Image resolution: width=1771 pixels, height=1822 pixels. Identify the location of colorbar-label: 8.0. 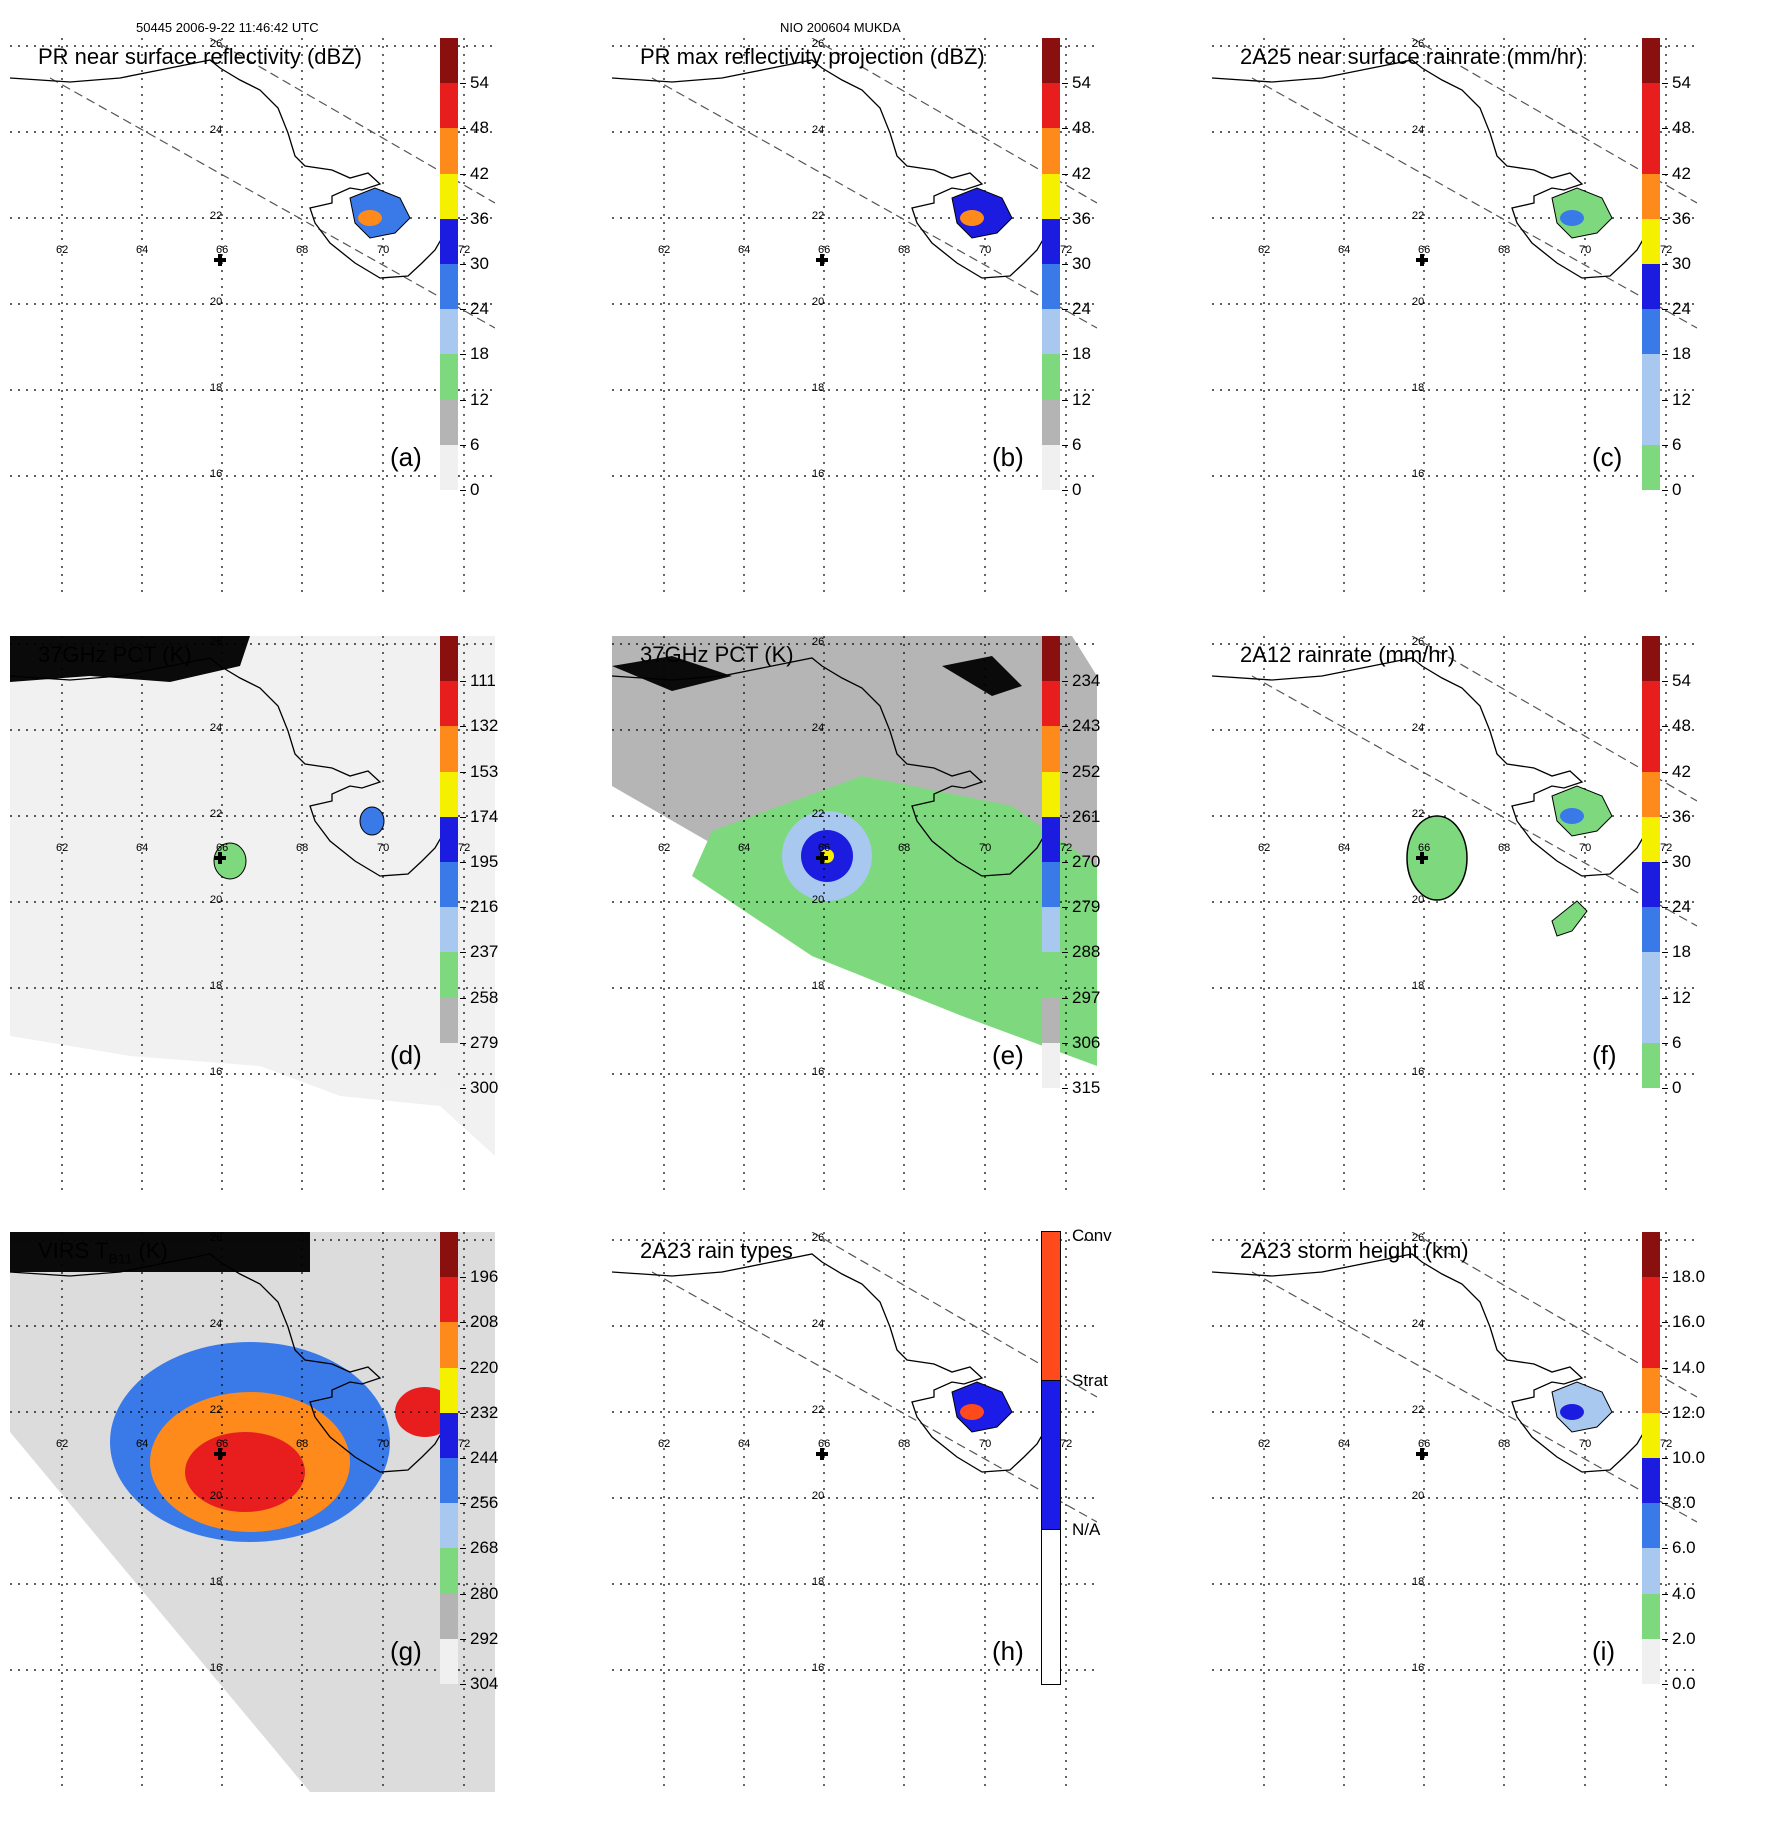
(1684, 1503).